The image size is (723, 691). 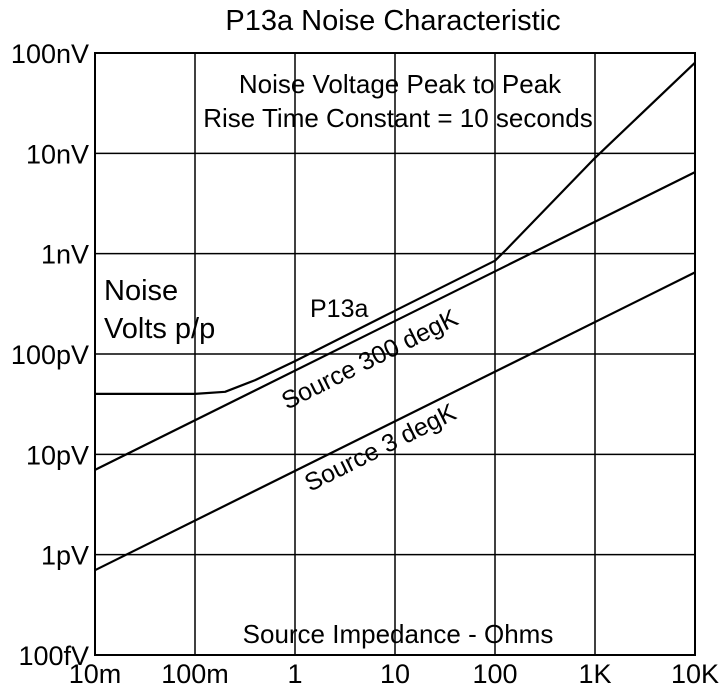 What do you see at coordinates (695, 674) in the screenshot?
I see `x-tick-label: 10K` at bounding box center [695, 674].